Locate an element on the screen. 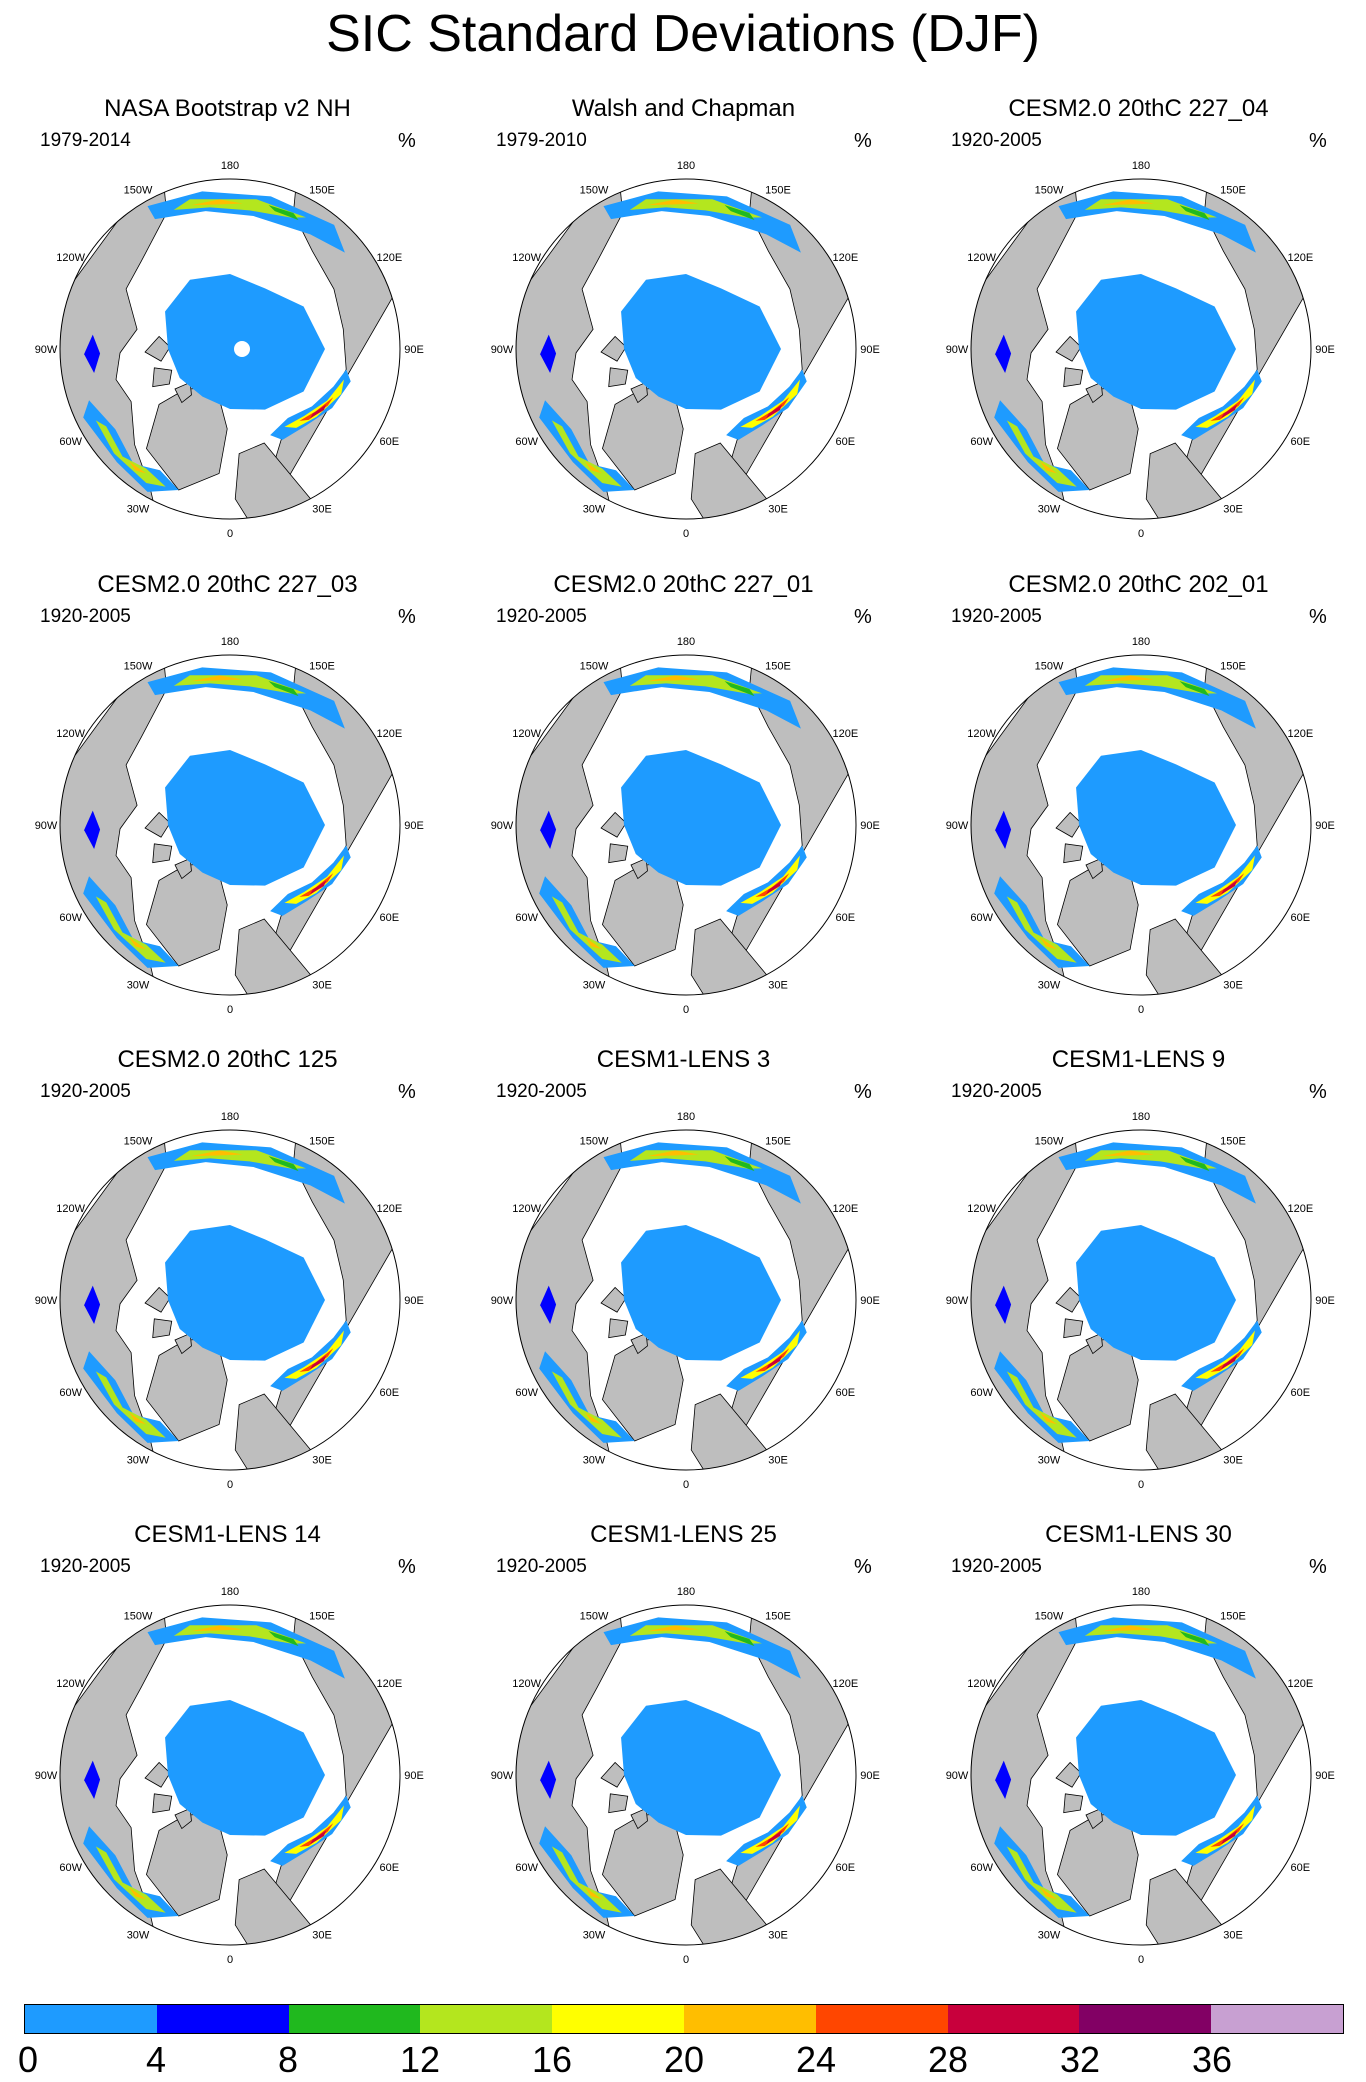 This screenshot has width=1366, height=2082. figure-title: SIC Standard Deviations (DJF) is located at coordinates (683, 34).